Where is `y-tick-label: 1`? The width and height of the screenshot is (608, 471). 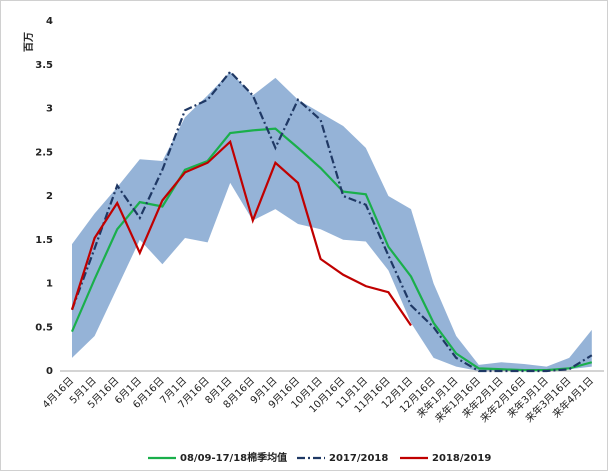
y-tick-label: 1 is located at coordinates (49, 284).